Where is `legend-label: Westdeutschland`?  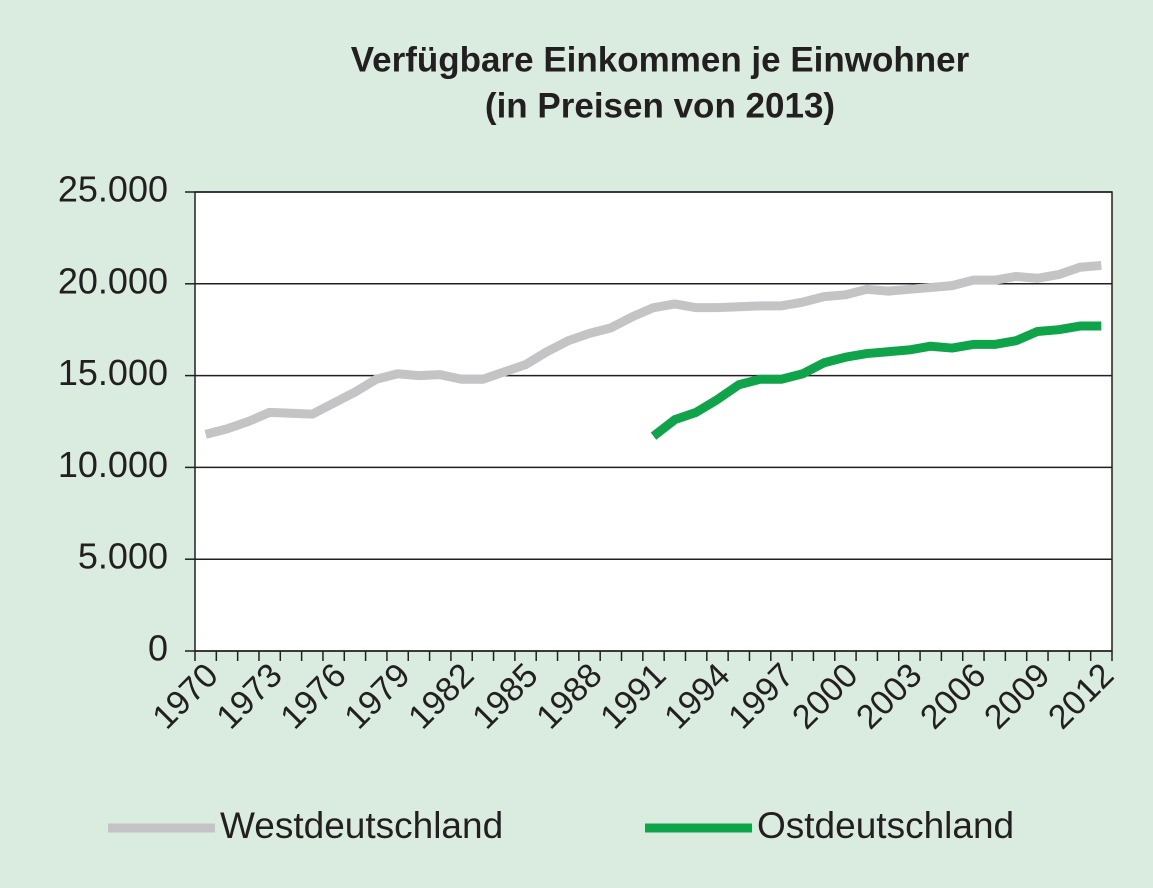 legend-label: Westdeutschland is located at coordinates (361, 825).